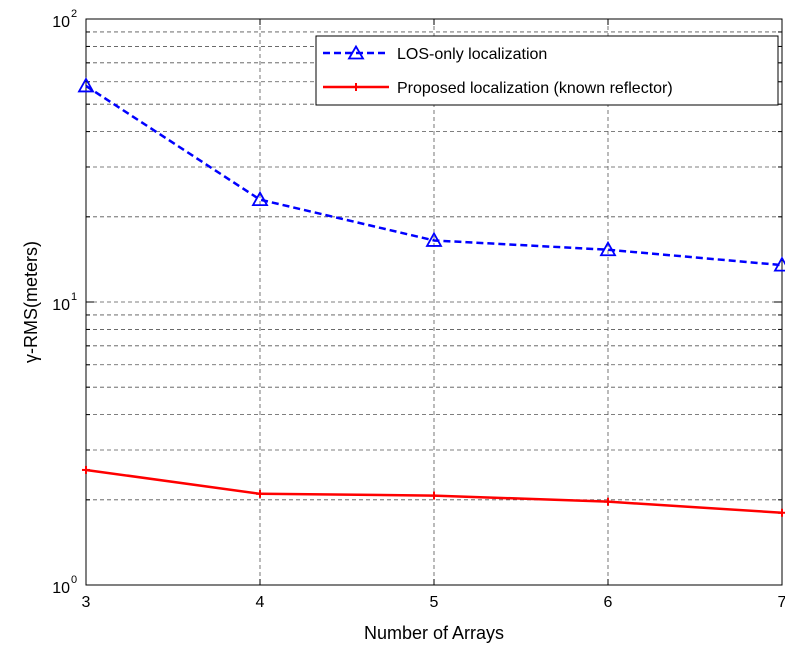 The height and width of the screenshot is (645, 785). What do you see at coordinates (356, 87) in the screenshot?
I see `legend-marker-plus` at bounding box center [356, 87].